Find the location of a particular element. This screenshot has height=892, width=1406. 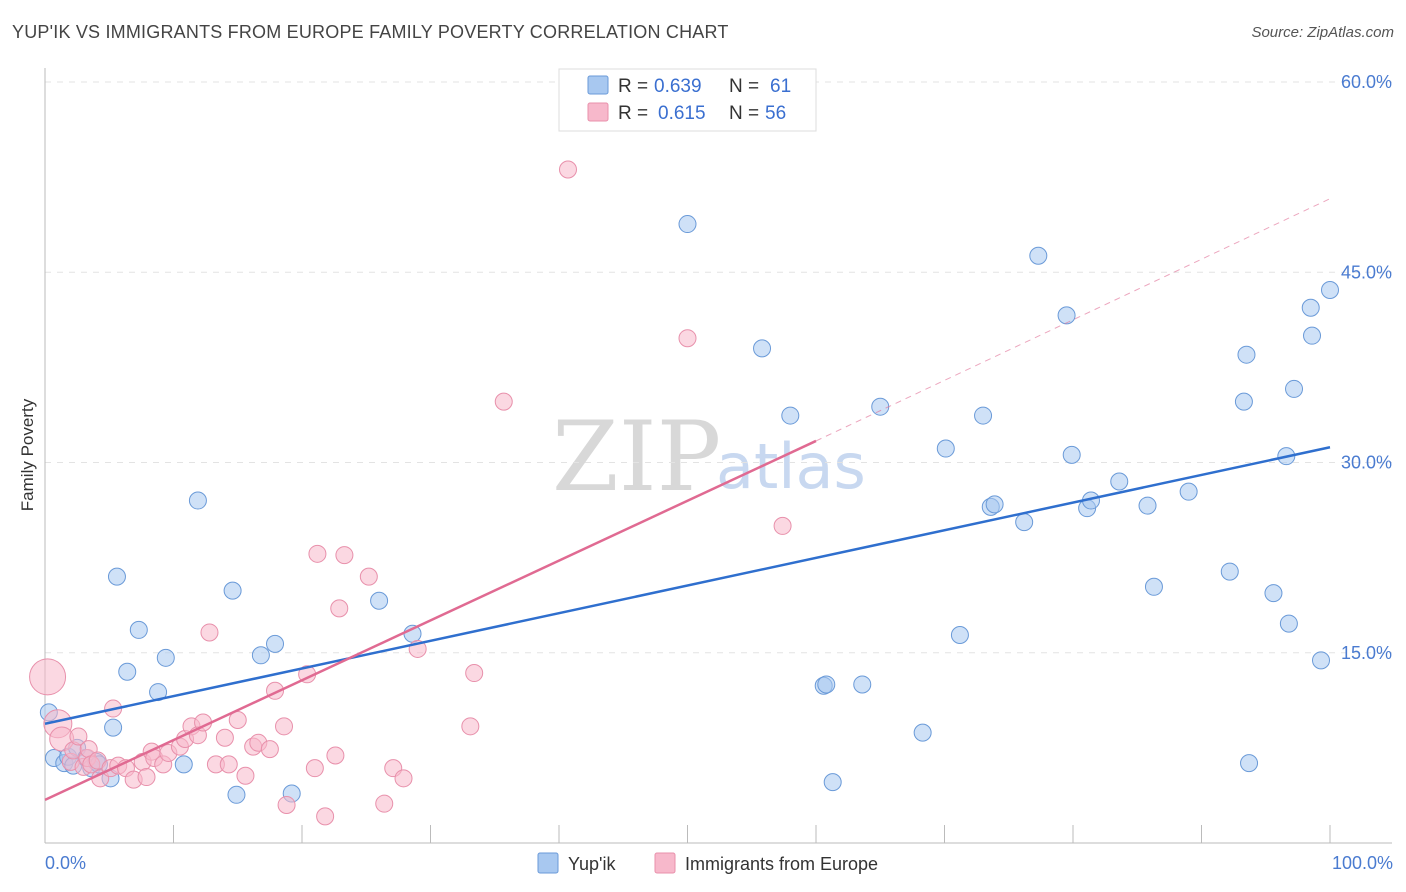

watermark-atlas: atlas is located at coordinates (791, 466).